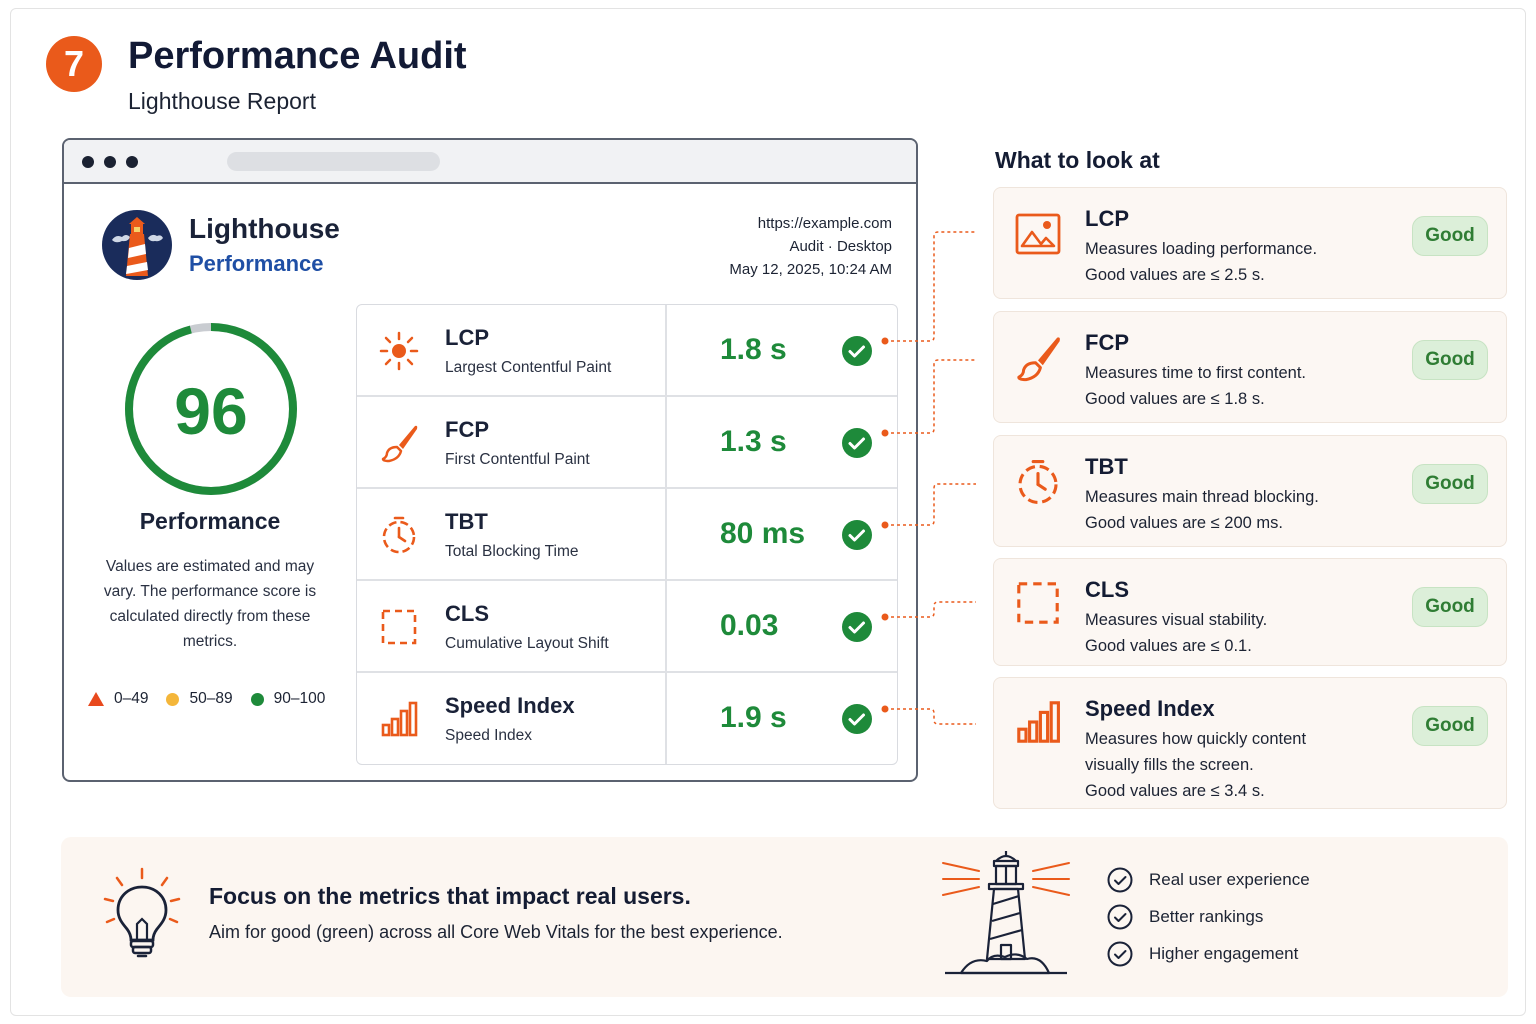 This screenshot has height=1024, width=1536. Describe the element at coordinates (1196, 373) in the screenshot. I see `card-desc-line: Measures time to first content.` at that location.